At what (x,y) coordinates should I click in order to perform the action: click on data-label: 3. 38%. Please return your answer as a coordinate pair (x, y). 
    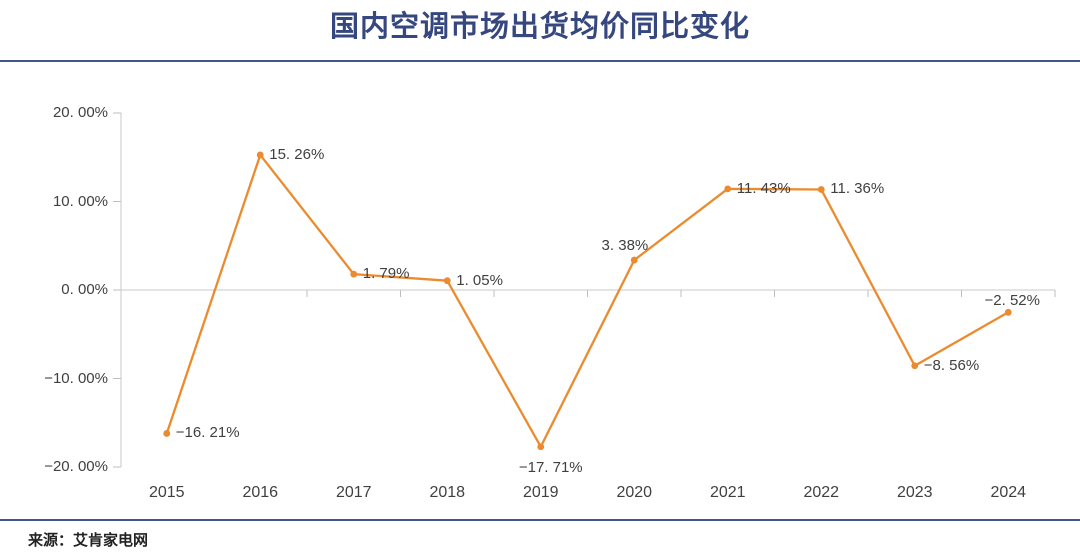
    Looking at the image, I should click on (625, 246).